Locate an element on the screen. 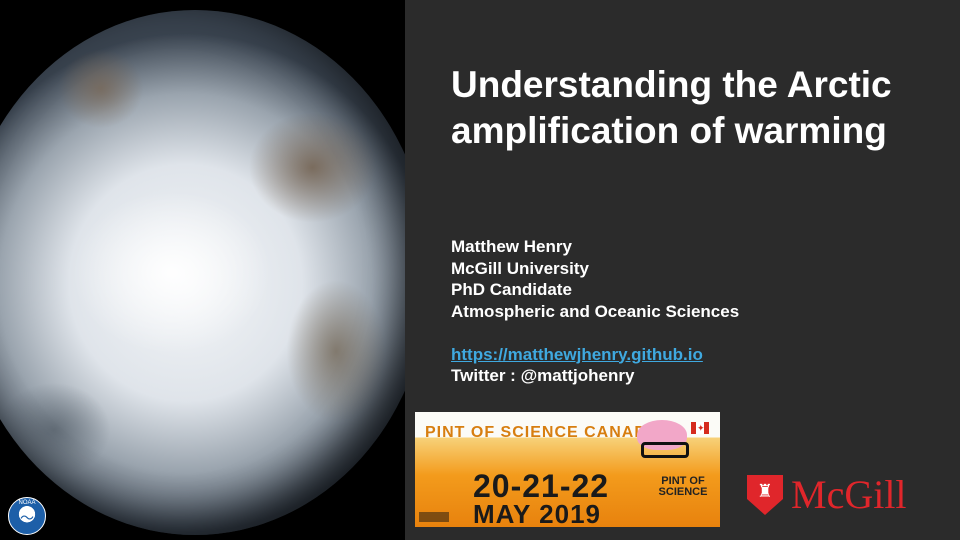  social-icons-strip is located at coordinates (434, 517).